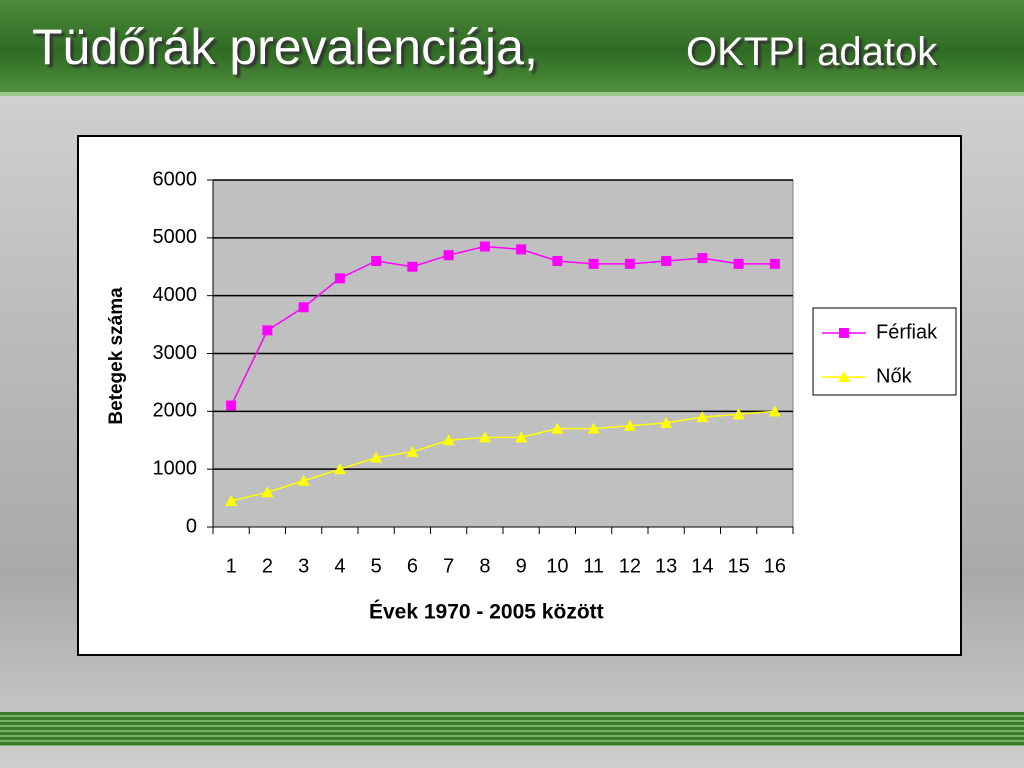  Describe the element at coordinates (175, 237) in the screenshot. I see `y-tick-label: 5000` at that location.